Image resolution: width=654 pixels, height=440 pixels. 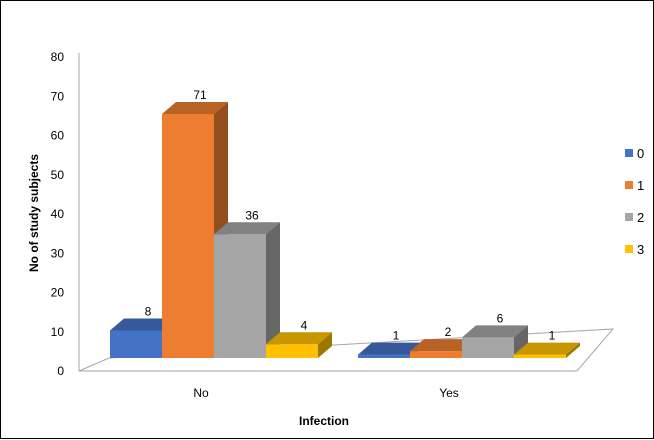 What do you see at coordinates (58, 253) in the screenshot?
I see `y-tick-label: 30` at bounding box center [58, 253].